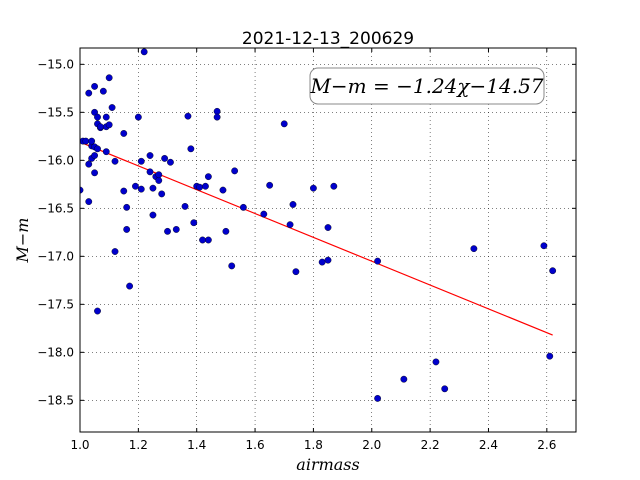  Describe the element at coordinates (488, 445) in the screenshot. I see `x-tick-label: 2.4` at that location.